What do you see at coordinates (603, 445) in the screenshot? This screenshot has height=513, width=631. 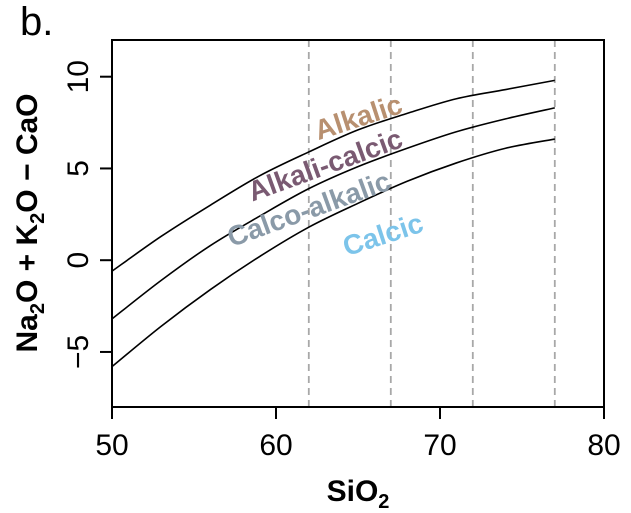 I see `x-tick-label-80: 80` at bounding box center [603, 445].